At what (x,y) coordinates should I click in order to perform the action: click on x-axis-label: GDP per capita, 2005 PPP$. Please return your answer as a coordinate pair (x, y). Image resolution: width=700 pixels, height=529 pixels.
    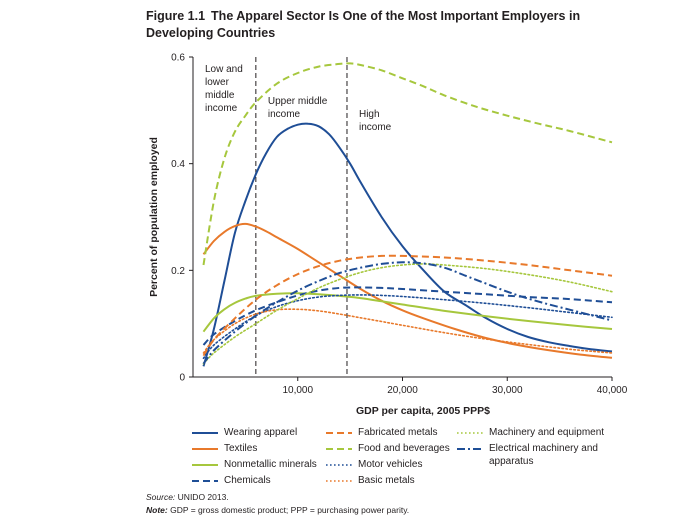
    Looking at the image, I should click on (423, 411).